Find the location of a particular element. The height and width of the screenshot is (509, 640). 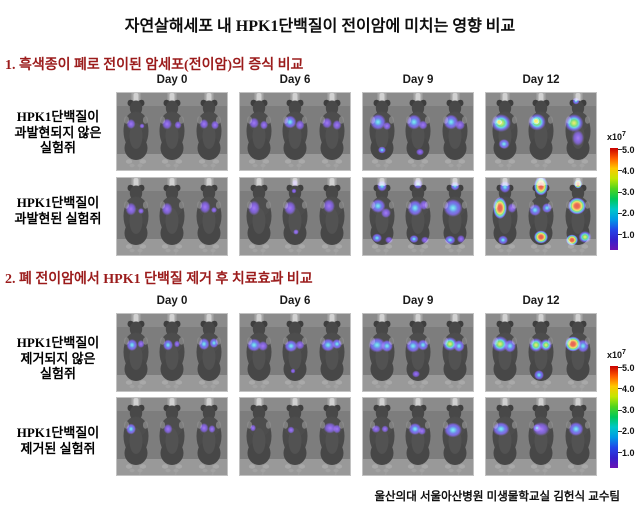

mouse-panel-s2-r2-day1 is located at coordinates (172, 436).